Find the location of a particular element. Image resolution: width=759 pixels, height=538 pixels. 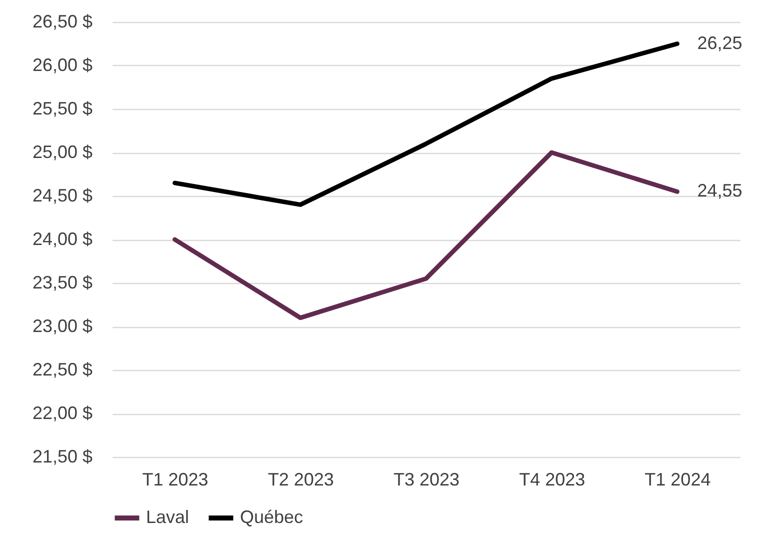

x-tick-label: T1 2023 is located at coordinates (175, 480).